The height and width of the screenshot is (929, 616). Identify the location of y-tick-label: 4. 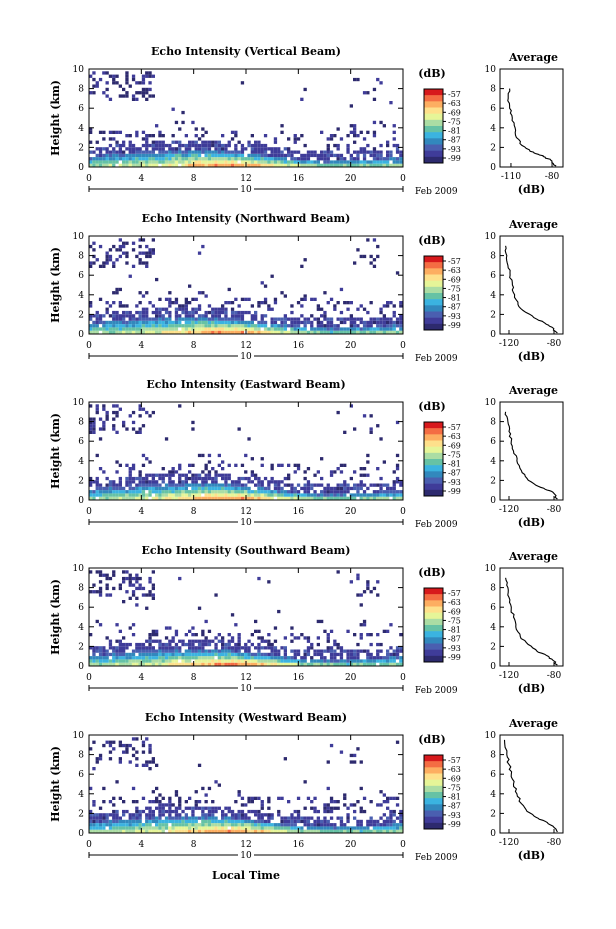
(81, 795).